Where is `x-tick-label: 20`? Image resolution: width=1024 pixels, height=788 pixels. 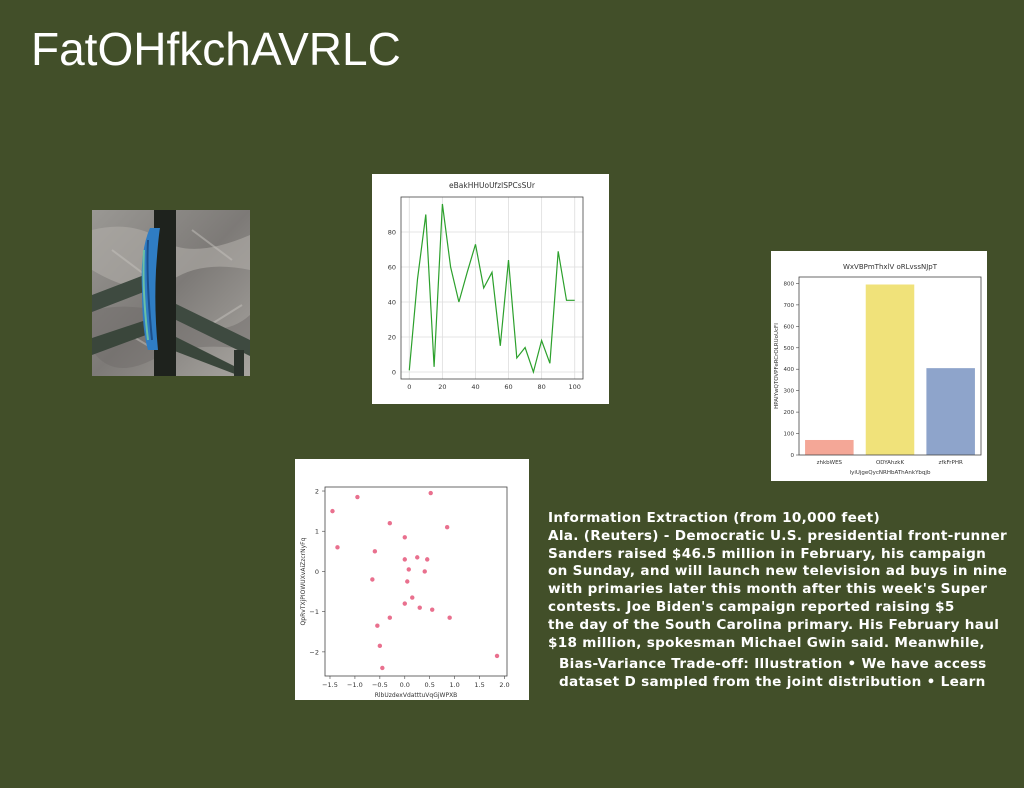 x-tick-label: 20 is located at coordinates (442, 387).